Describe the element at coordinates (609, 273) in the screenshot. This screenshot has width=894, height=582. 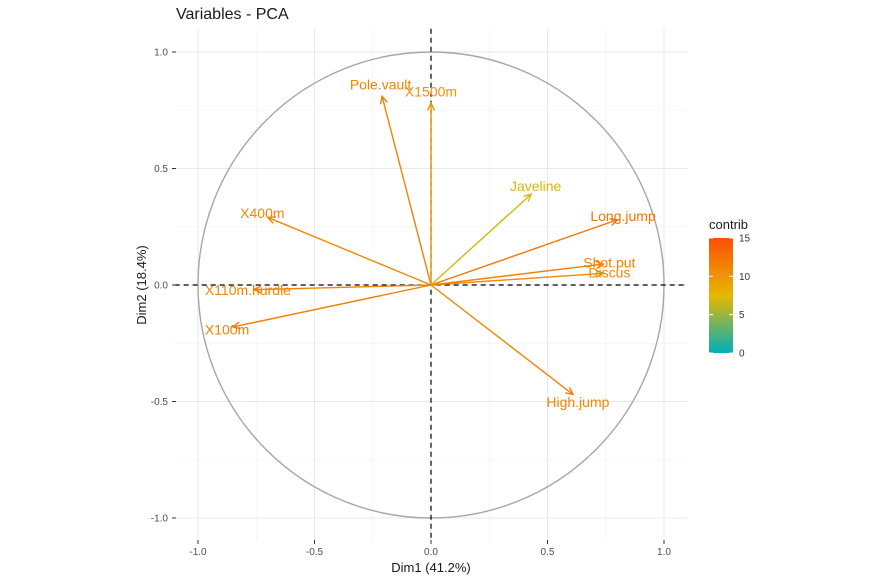
I see `variable-label: Discus` at that location.